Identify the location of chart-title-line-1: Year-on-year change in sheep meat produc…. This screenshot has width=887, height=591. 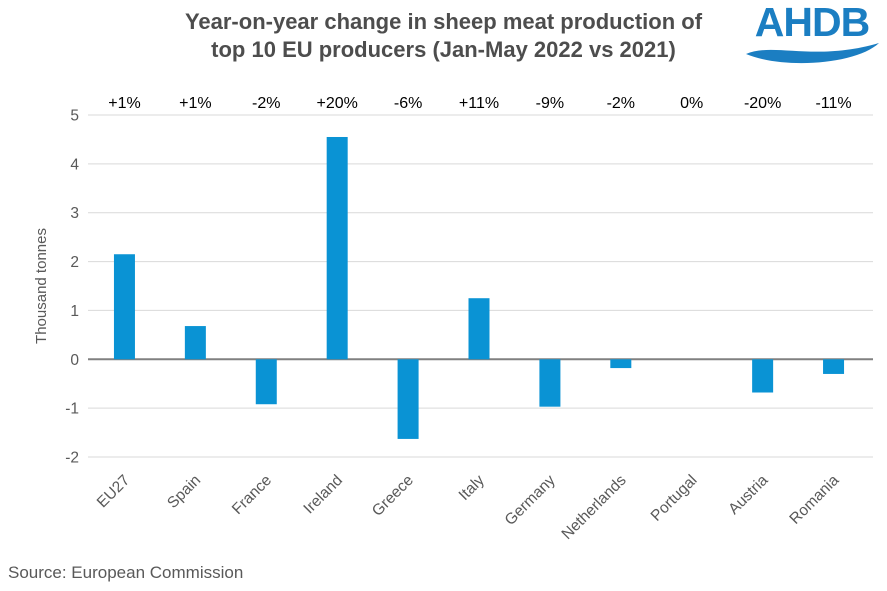
(443, 21).